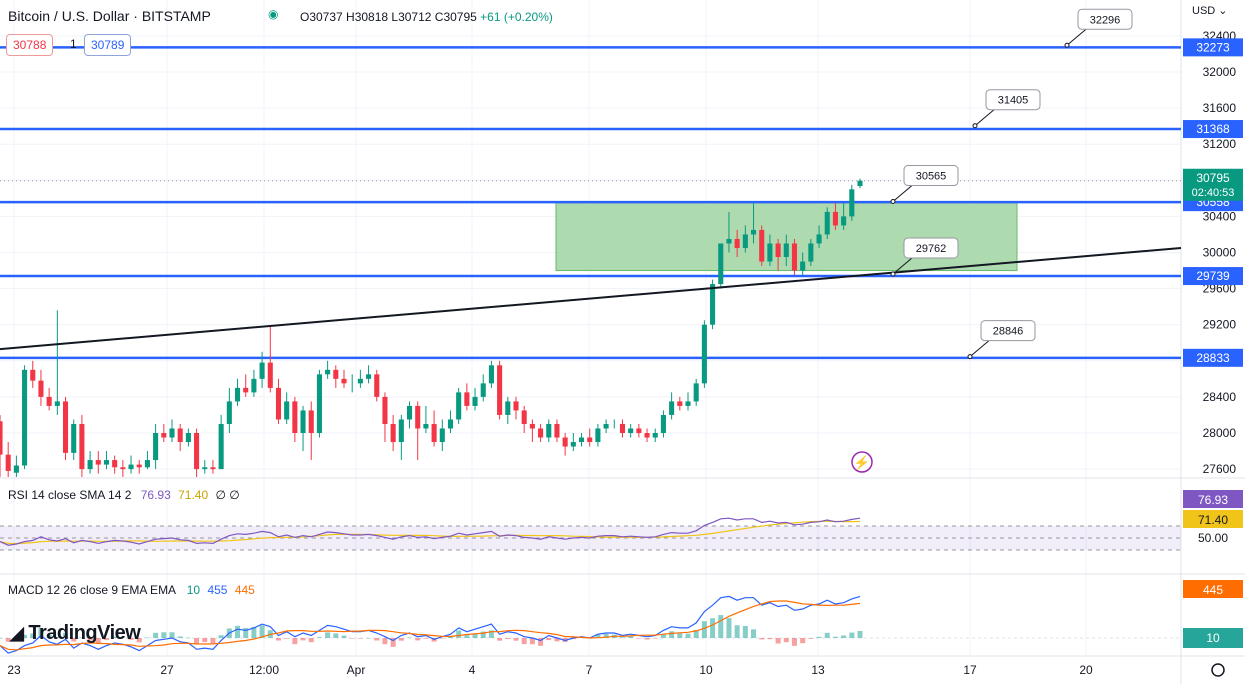  I want to click on currency-selector: USD ⌄, so click(1210, 11).